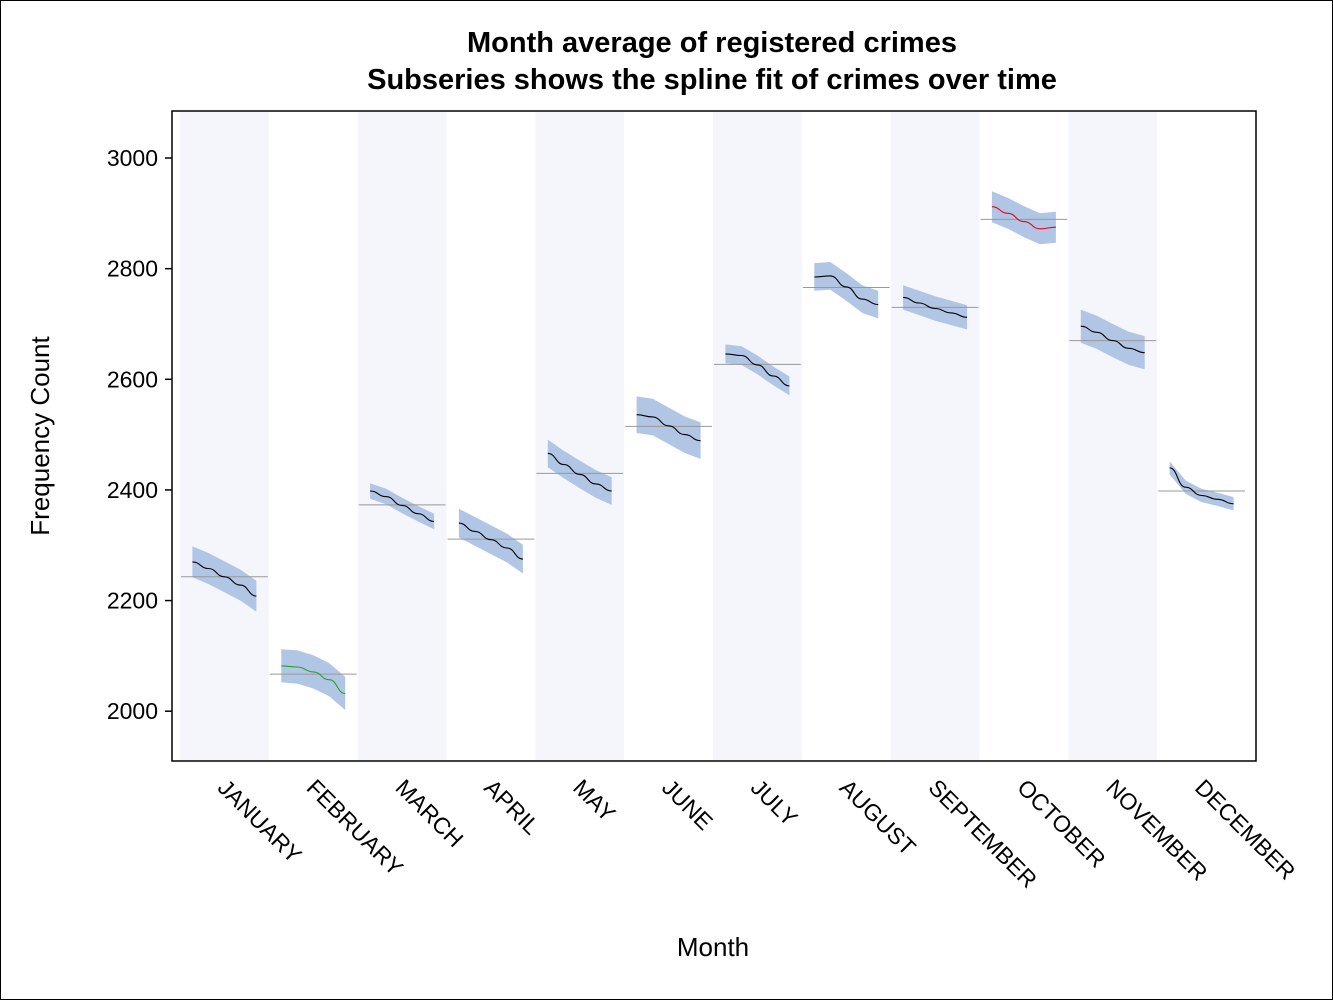 This screenshot has width=1333, height=1000. I want to click on x-tick-label: AUGUST, so click(878, 817).